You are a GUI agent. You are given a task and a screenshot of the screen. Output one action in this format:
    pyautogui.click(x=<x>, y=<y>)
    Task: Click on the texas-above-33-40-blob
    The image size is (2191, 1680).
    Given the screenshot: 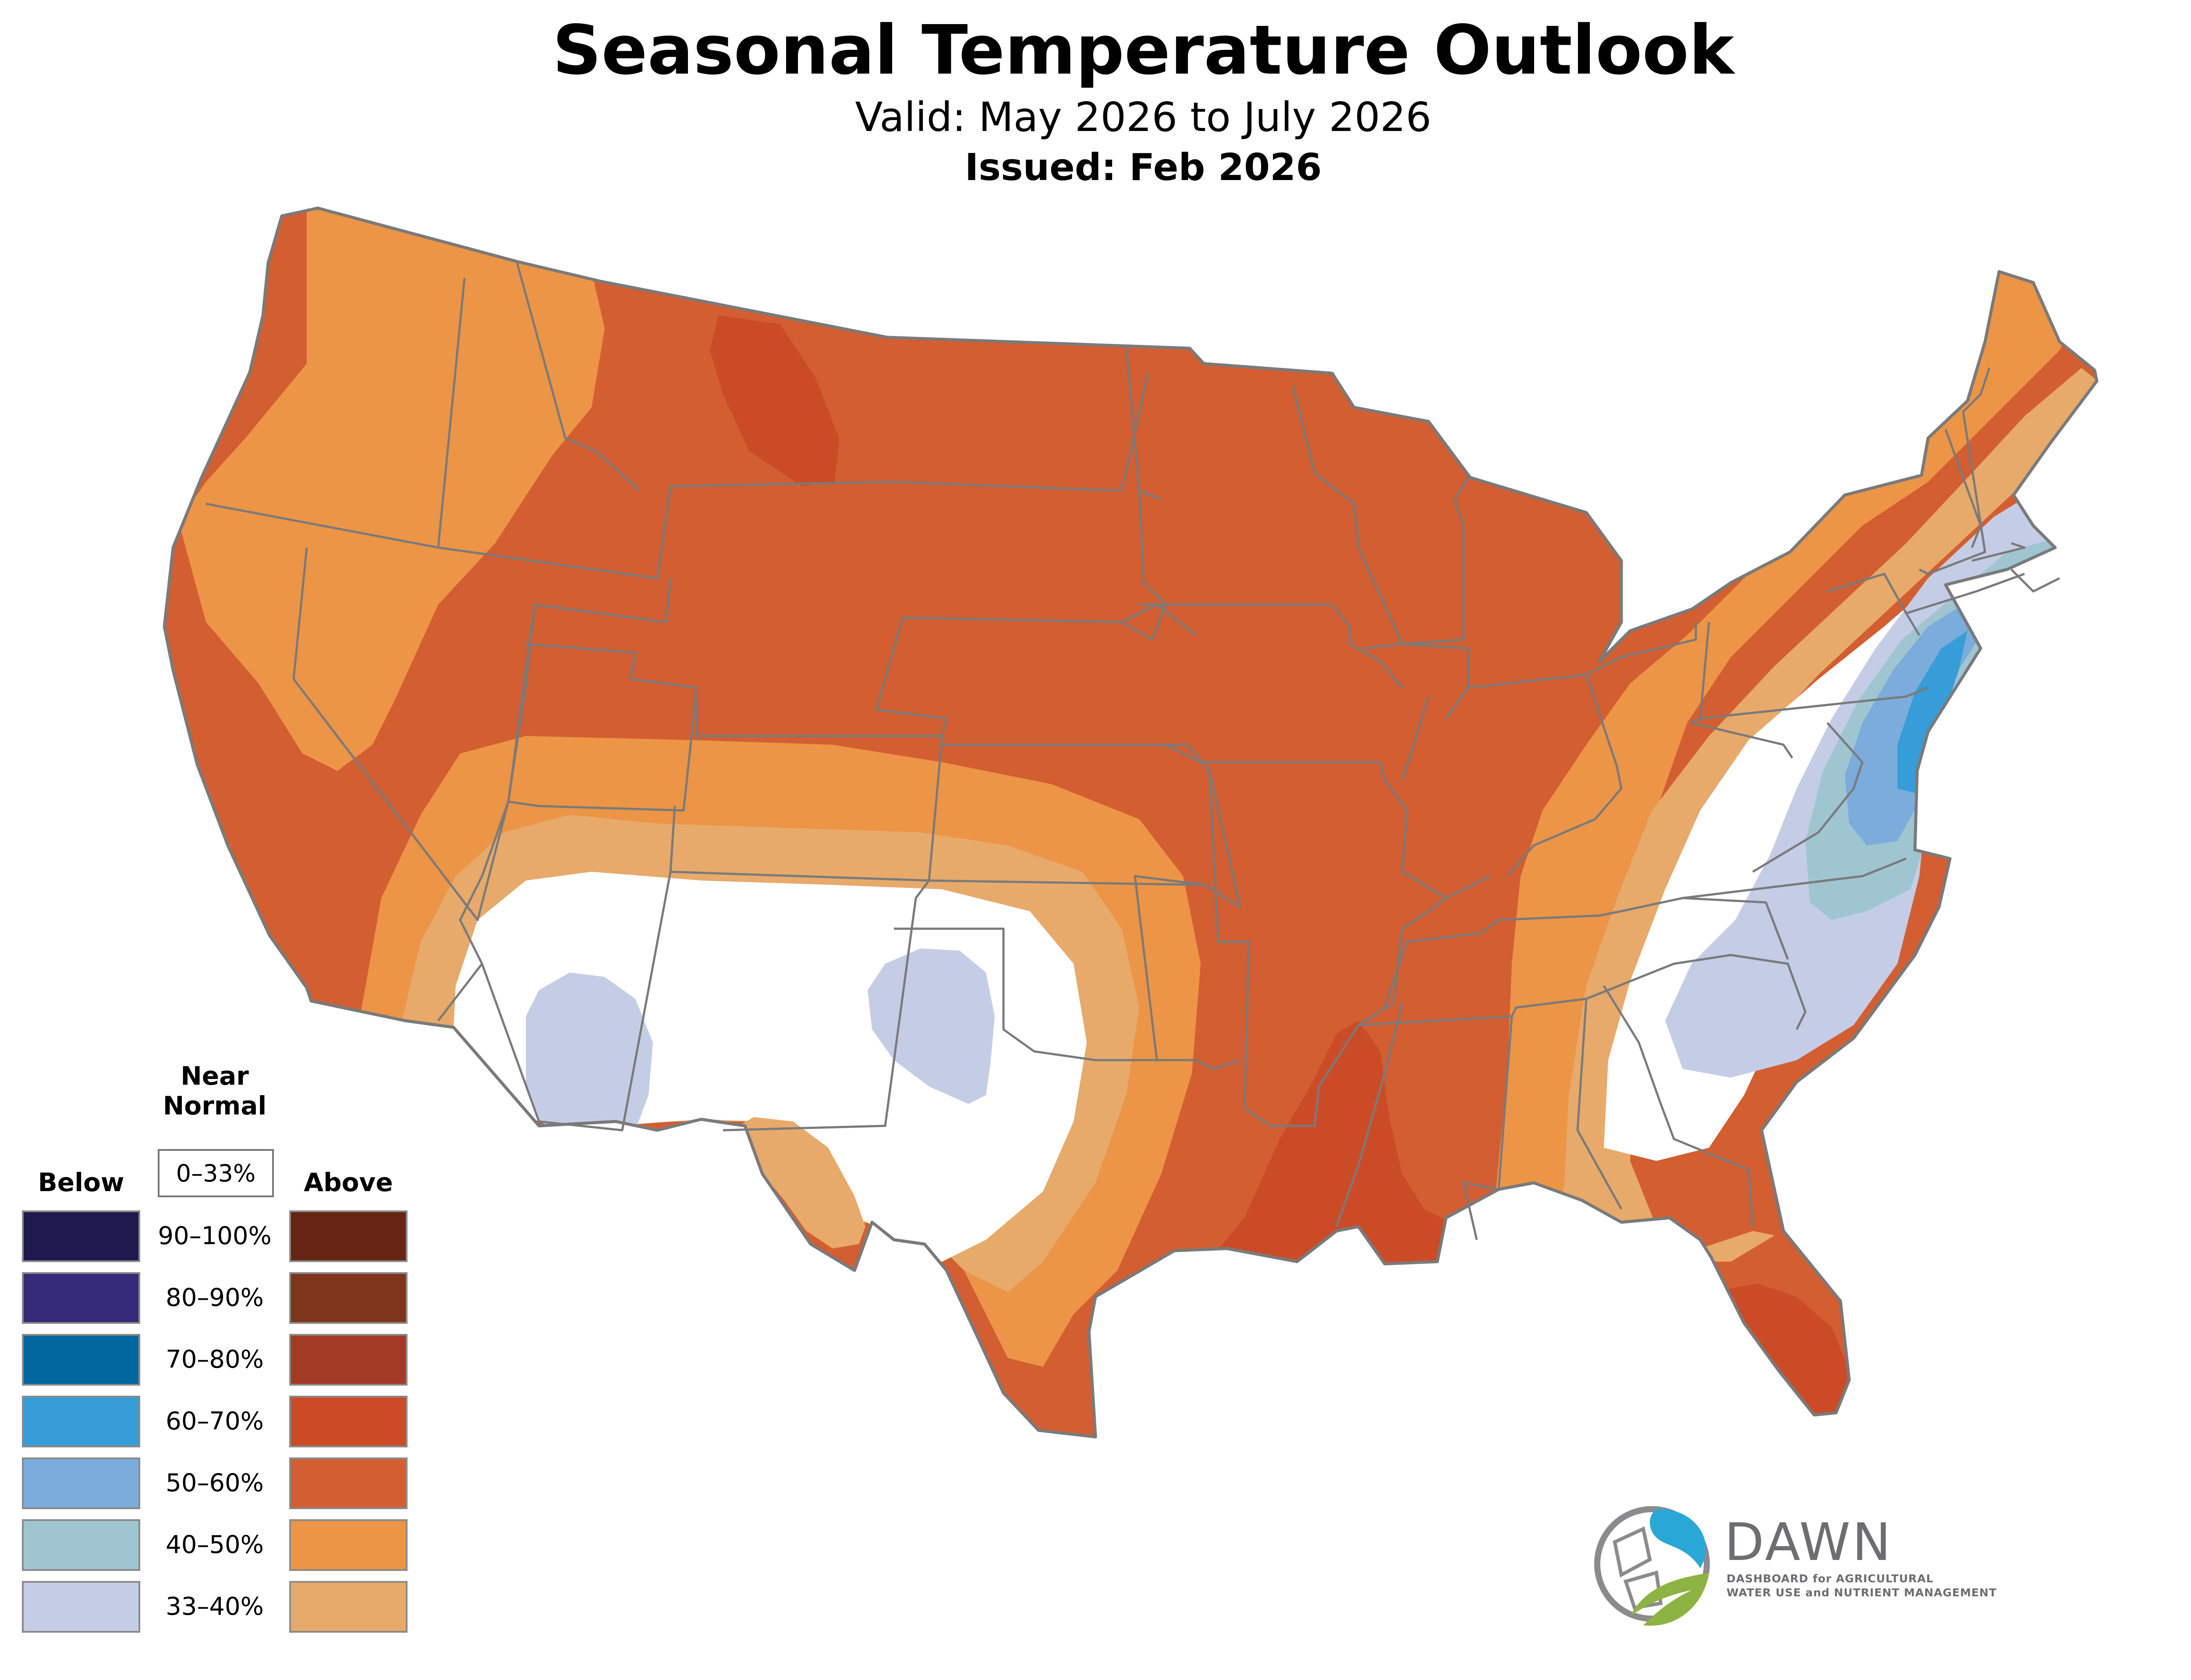 What is the action you would take?
    pyautogui.click(x=794, y=1183)
    